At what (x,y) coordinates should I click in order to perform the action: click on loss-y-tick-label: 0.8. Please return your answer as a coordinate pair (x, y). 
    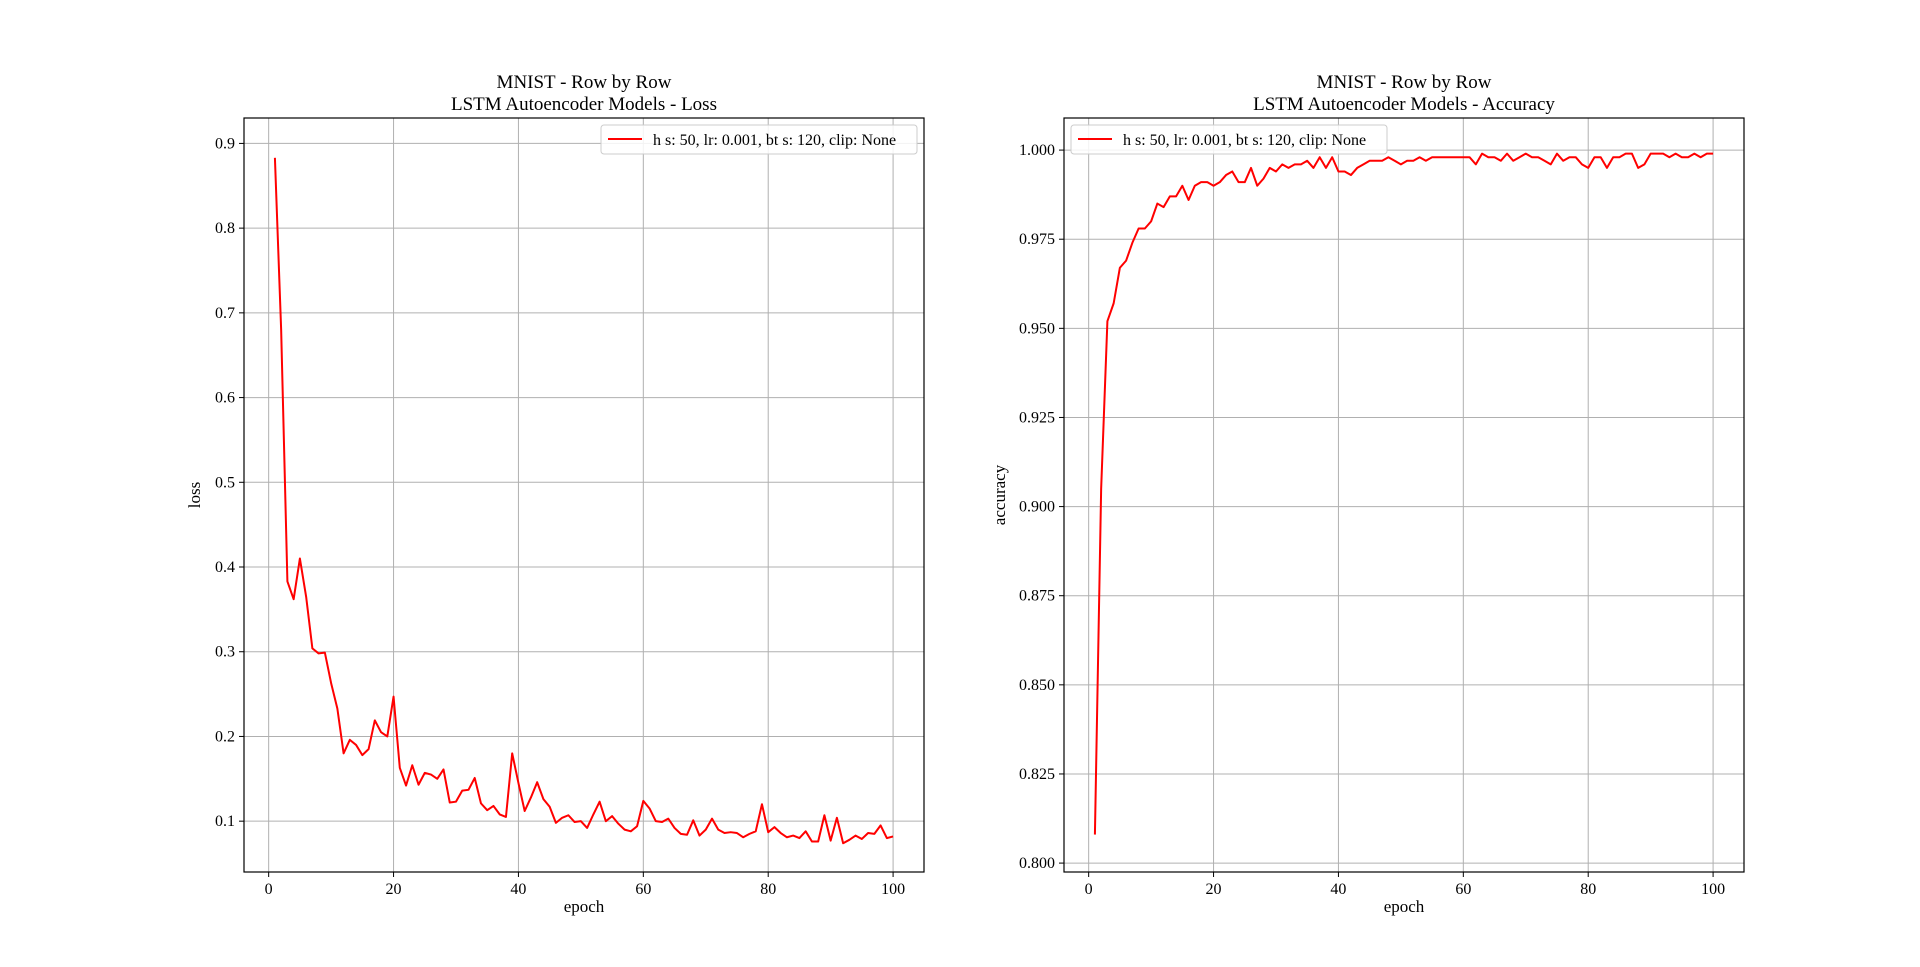
    Looking at the image, I should click on (225, 228).